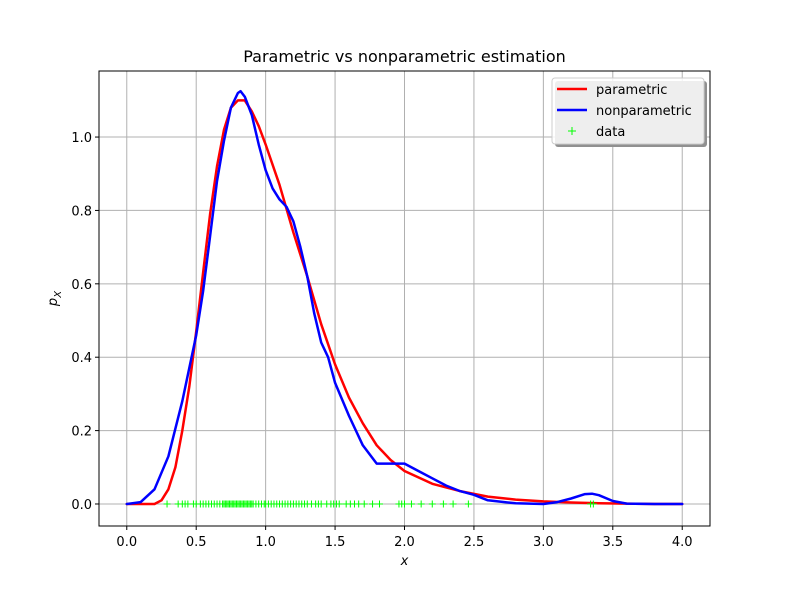  I want to click on x-tick-label: 0.0, so click(126, 542).